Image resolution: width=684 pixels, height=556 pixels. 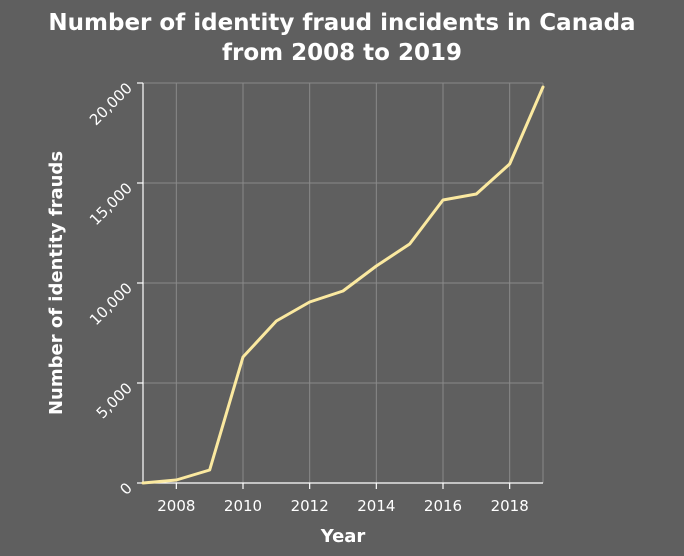 I want to click on y-tick-label-10000: 10,000, so click(x=111, y=304).